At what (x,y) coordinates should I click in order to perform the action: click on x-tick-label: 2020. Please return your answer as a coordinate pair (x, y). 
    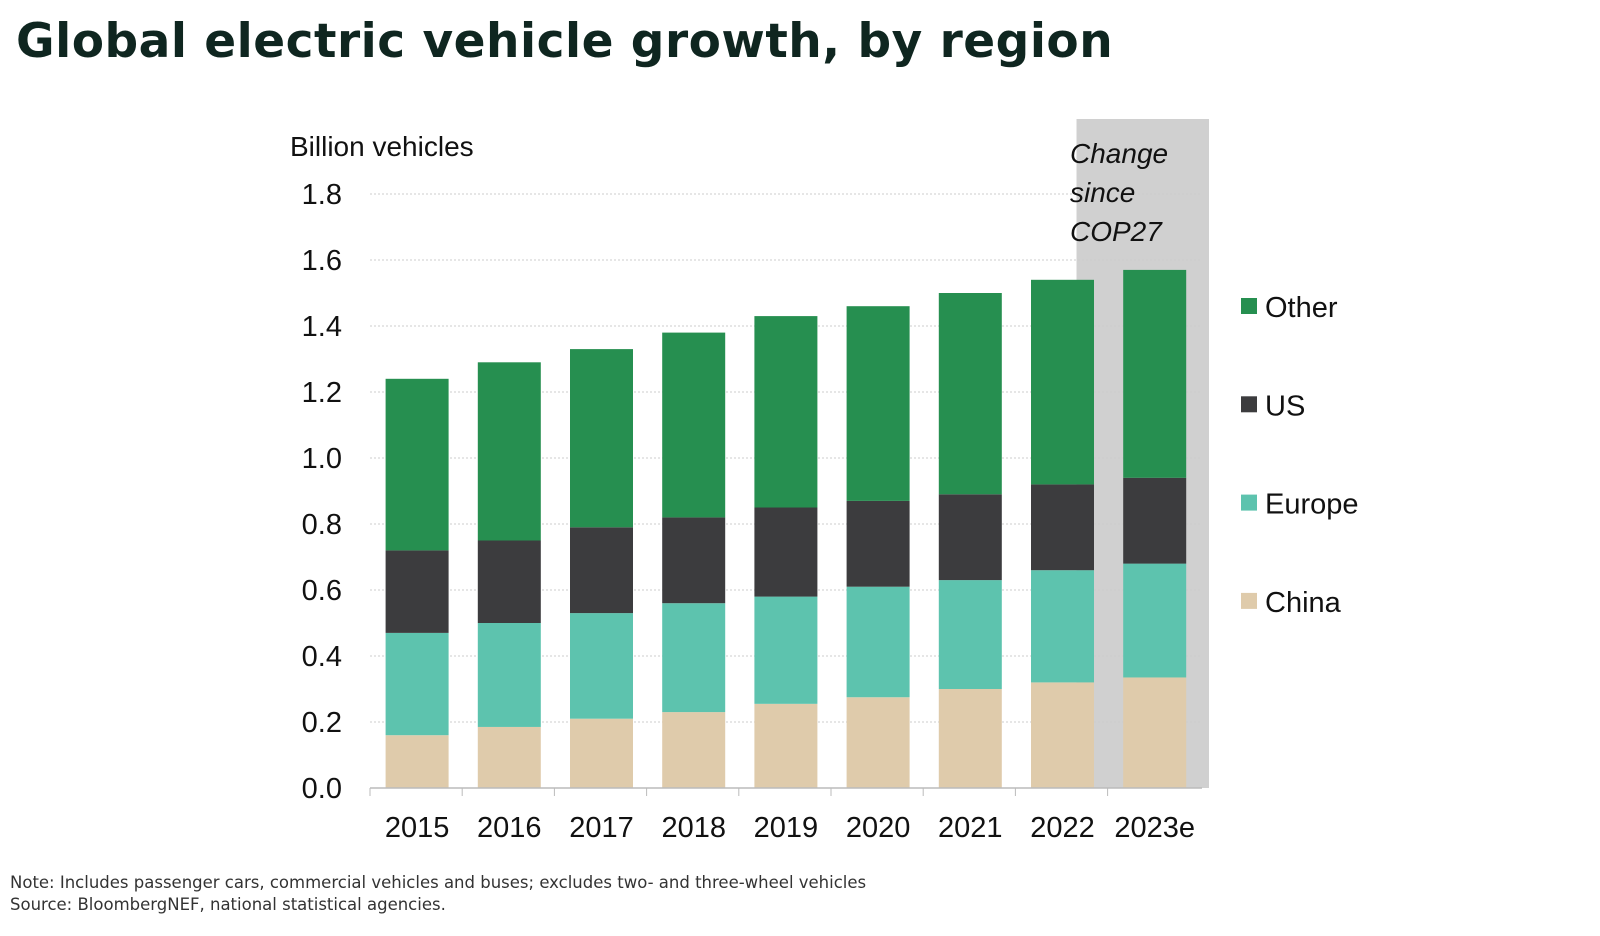
    Looking at the image, I should click on (878, 828).